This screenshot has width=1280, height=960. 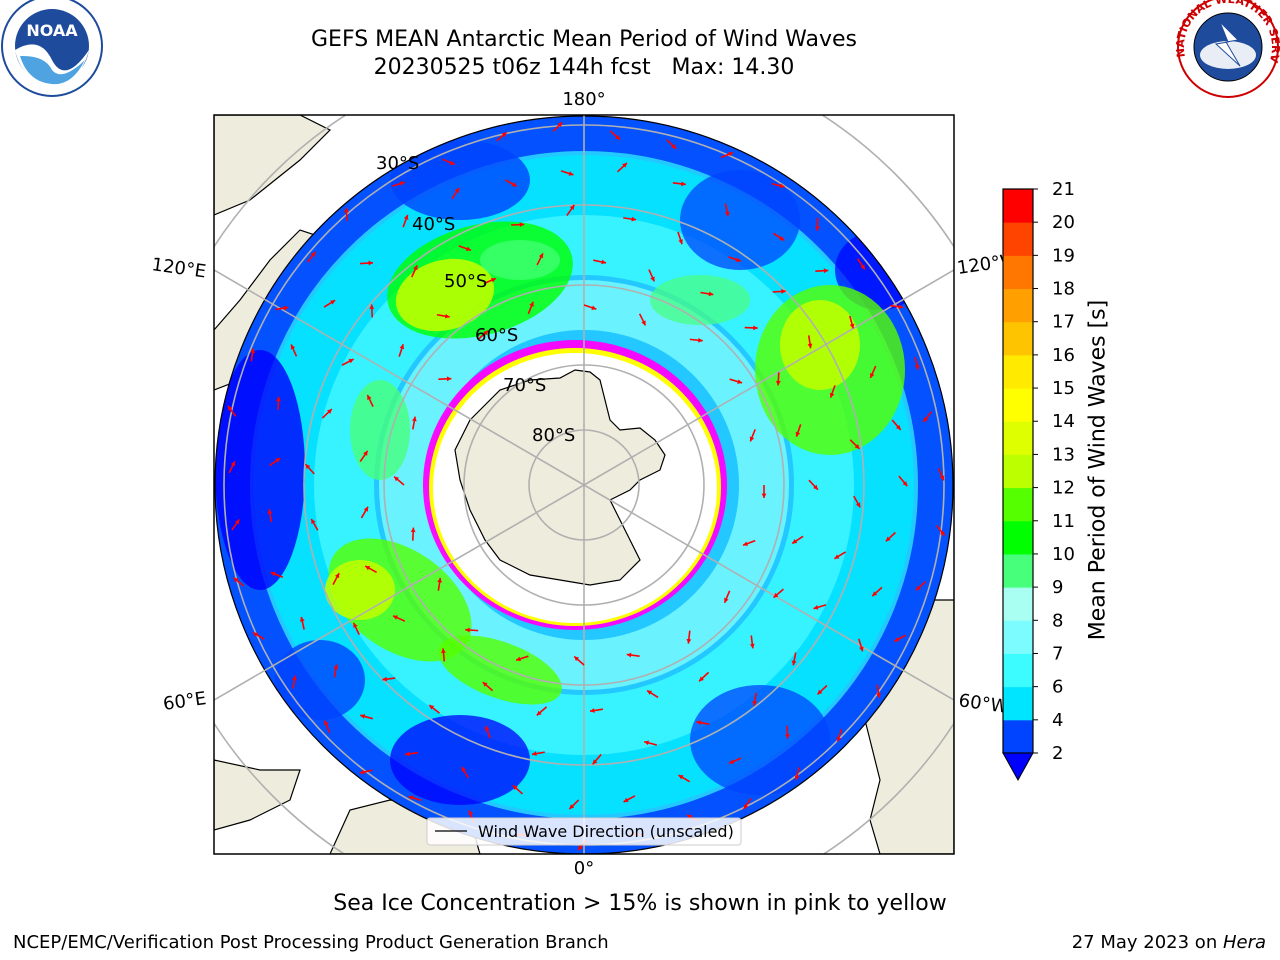 I want to click on nws-logo-text: NATIONAL WEATHER SERVICE, so click(x=640, y=32).